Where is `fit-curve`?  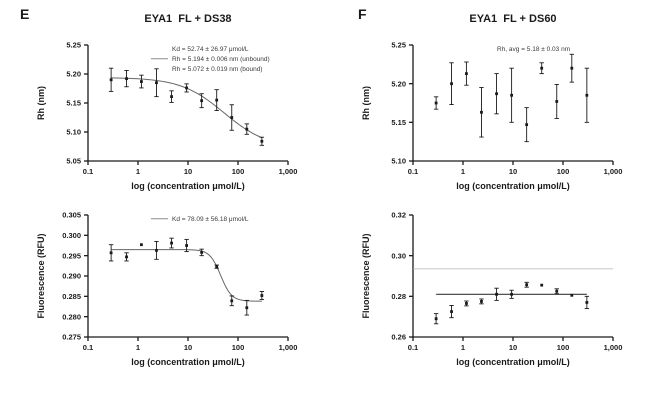 fit-curve is located at coordinates (186, 275).